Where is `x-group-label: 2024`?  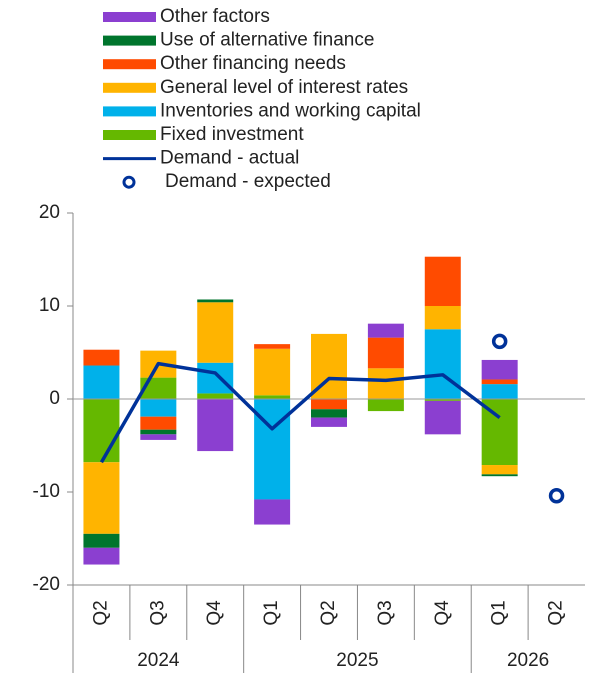 x-group-label: 2024 is located at coordinates (158, 660).